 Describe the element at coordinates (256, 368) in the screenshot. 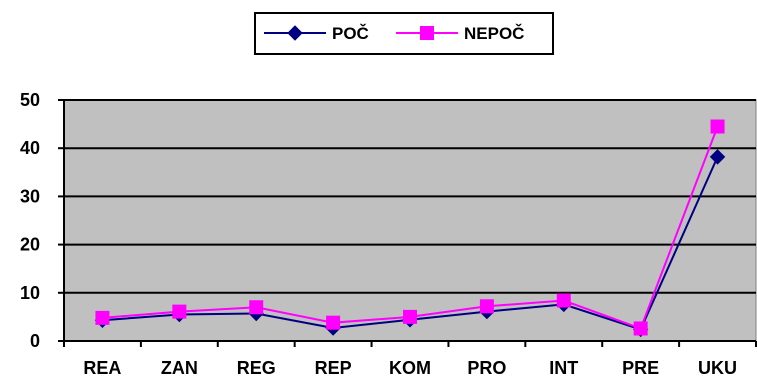

I see `x-tick-label: REG` at that location.